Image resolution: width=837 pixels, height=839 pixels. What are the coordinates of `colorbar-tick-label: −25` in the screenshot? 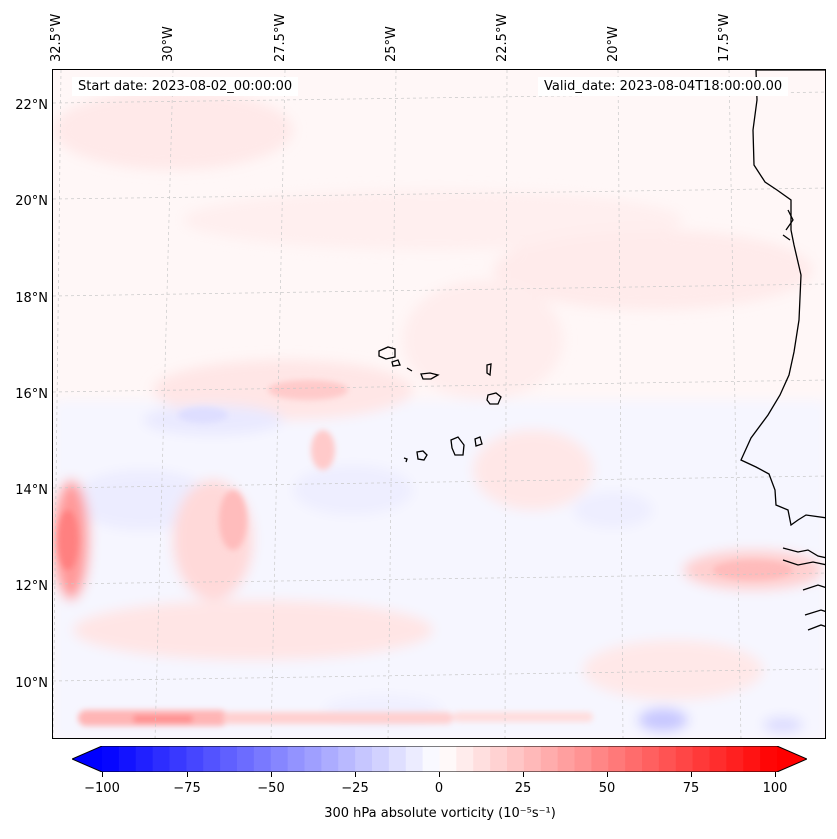 It's located at (355, 788).